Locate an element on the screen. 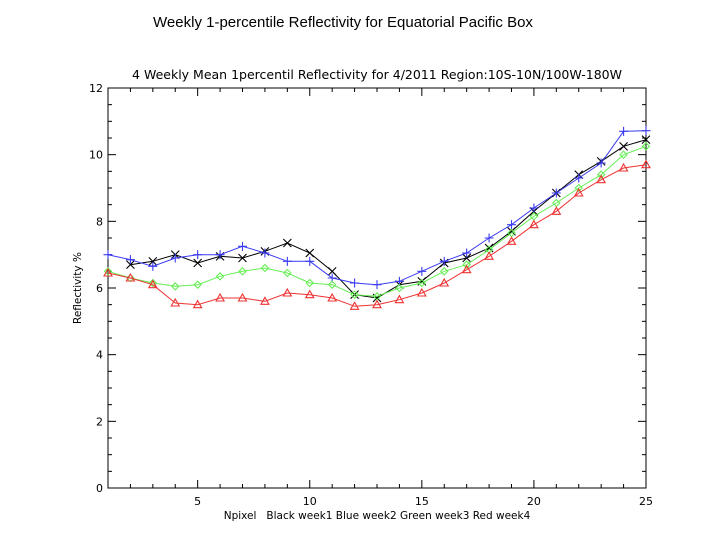 This screenshot has width=720, height=540. y-axis-label: Reflectivity % is located at coordinates (78, 288).